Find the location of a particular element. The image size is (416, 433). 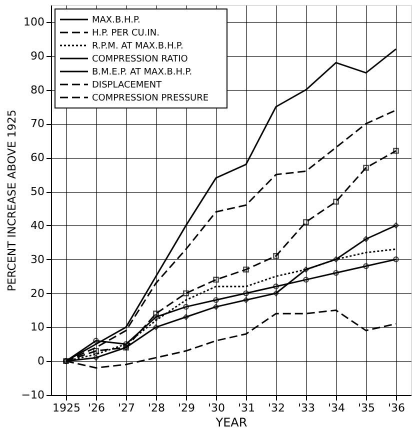

x-axis-title: YEAR is located at coordinates (231, 423).